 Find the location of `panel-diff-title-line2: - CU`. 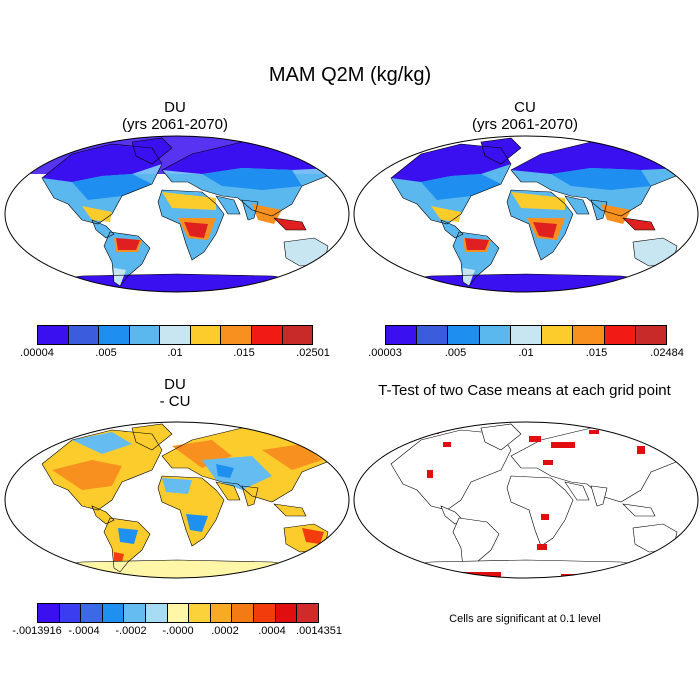

panel-diff-title-line2: - CU is located at coordinates (175, 401).